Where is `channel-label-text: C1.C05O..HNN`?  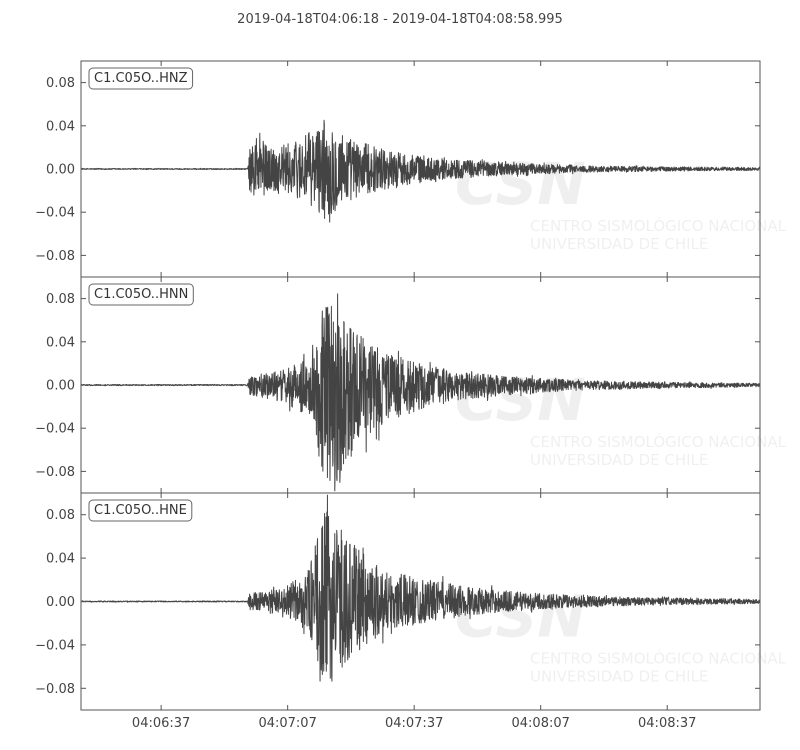 channel-label-text: C1.C05O..HNN is located at coordinates (141, 294).